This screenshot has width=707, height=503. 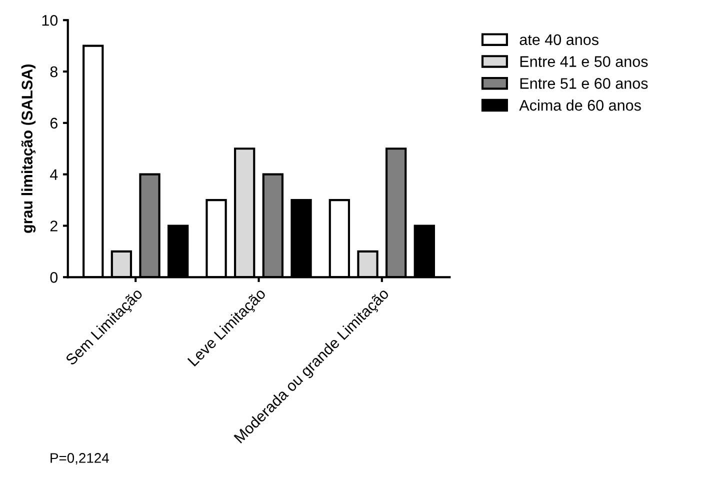 I want to click on legend-label: ate 40 anos, so click(x=559, y=40).